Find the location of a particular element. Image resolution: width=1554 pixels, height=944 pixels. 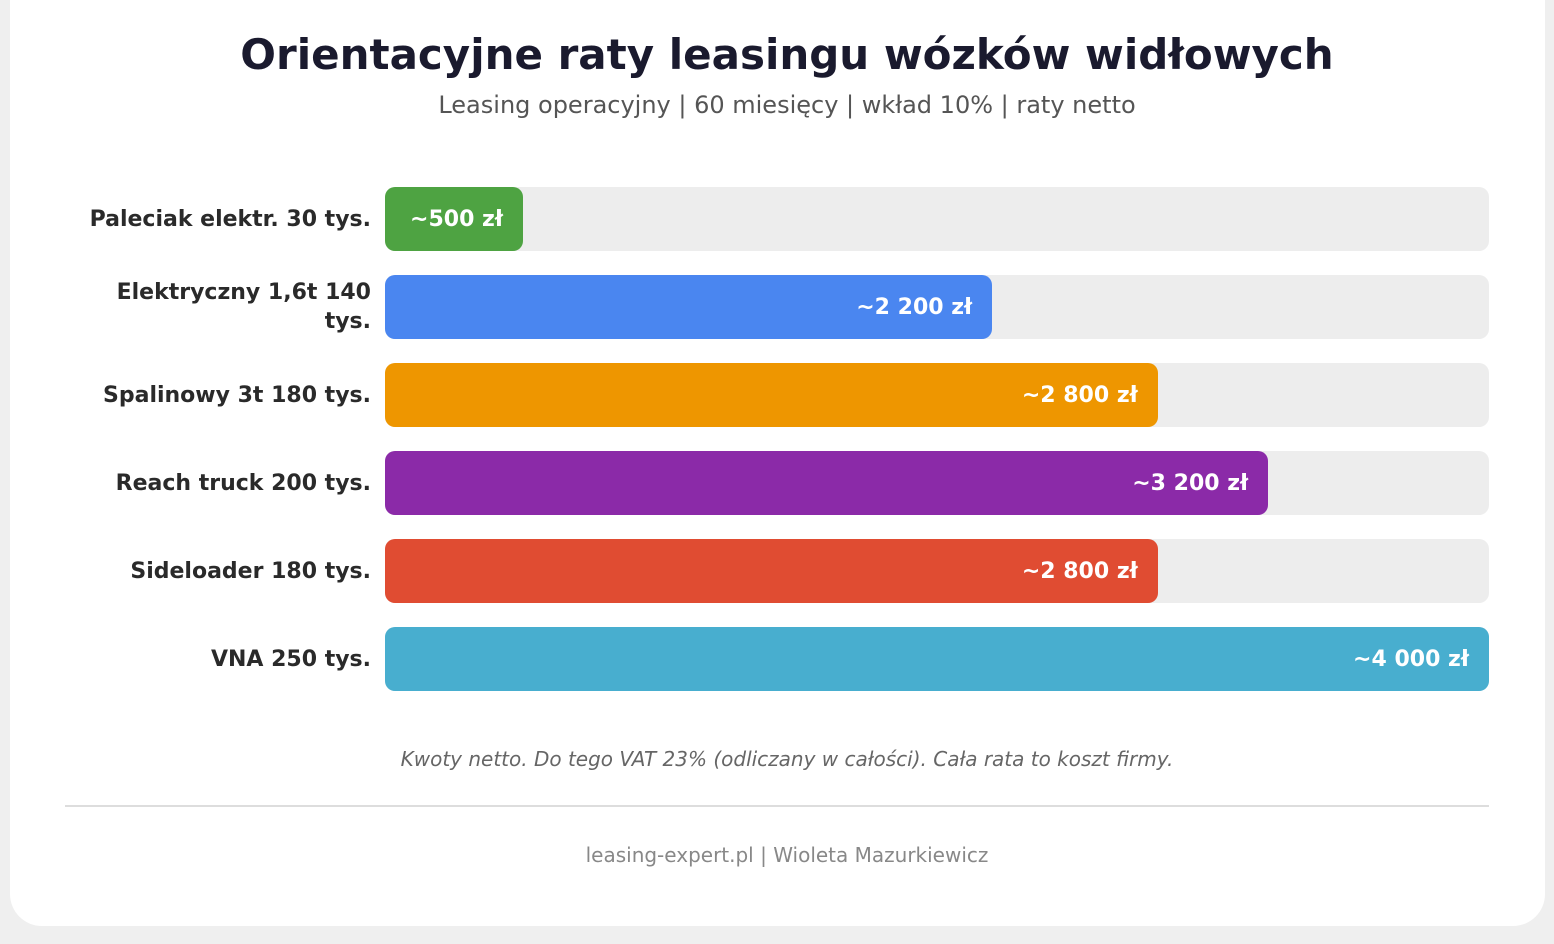

category-label: Sideloader 180 tys. is located at coordinates (250, 571).